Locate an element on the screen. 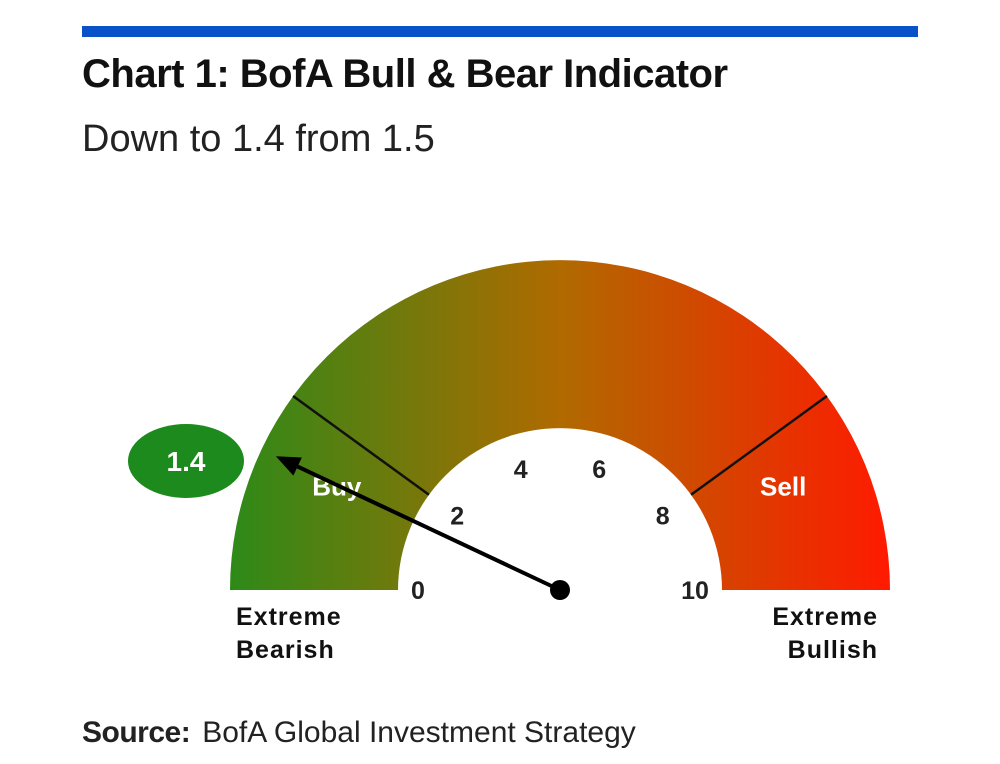 The width and height of the screenshot is (1000, 764). tick-label: 8 is located at coordinates (663, 516).